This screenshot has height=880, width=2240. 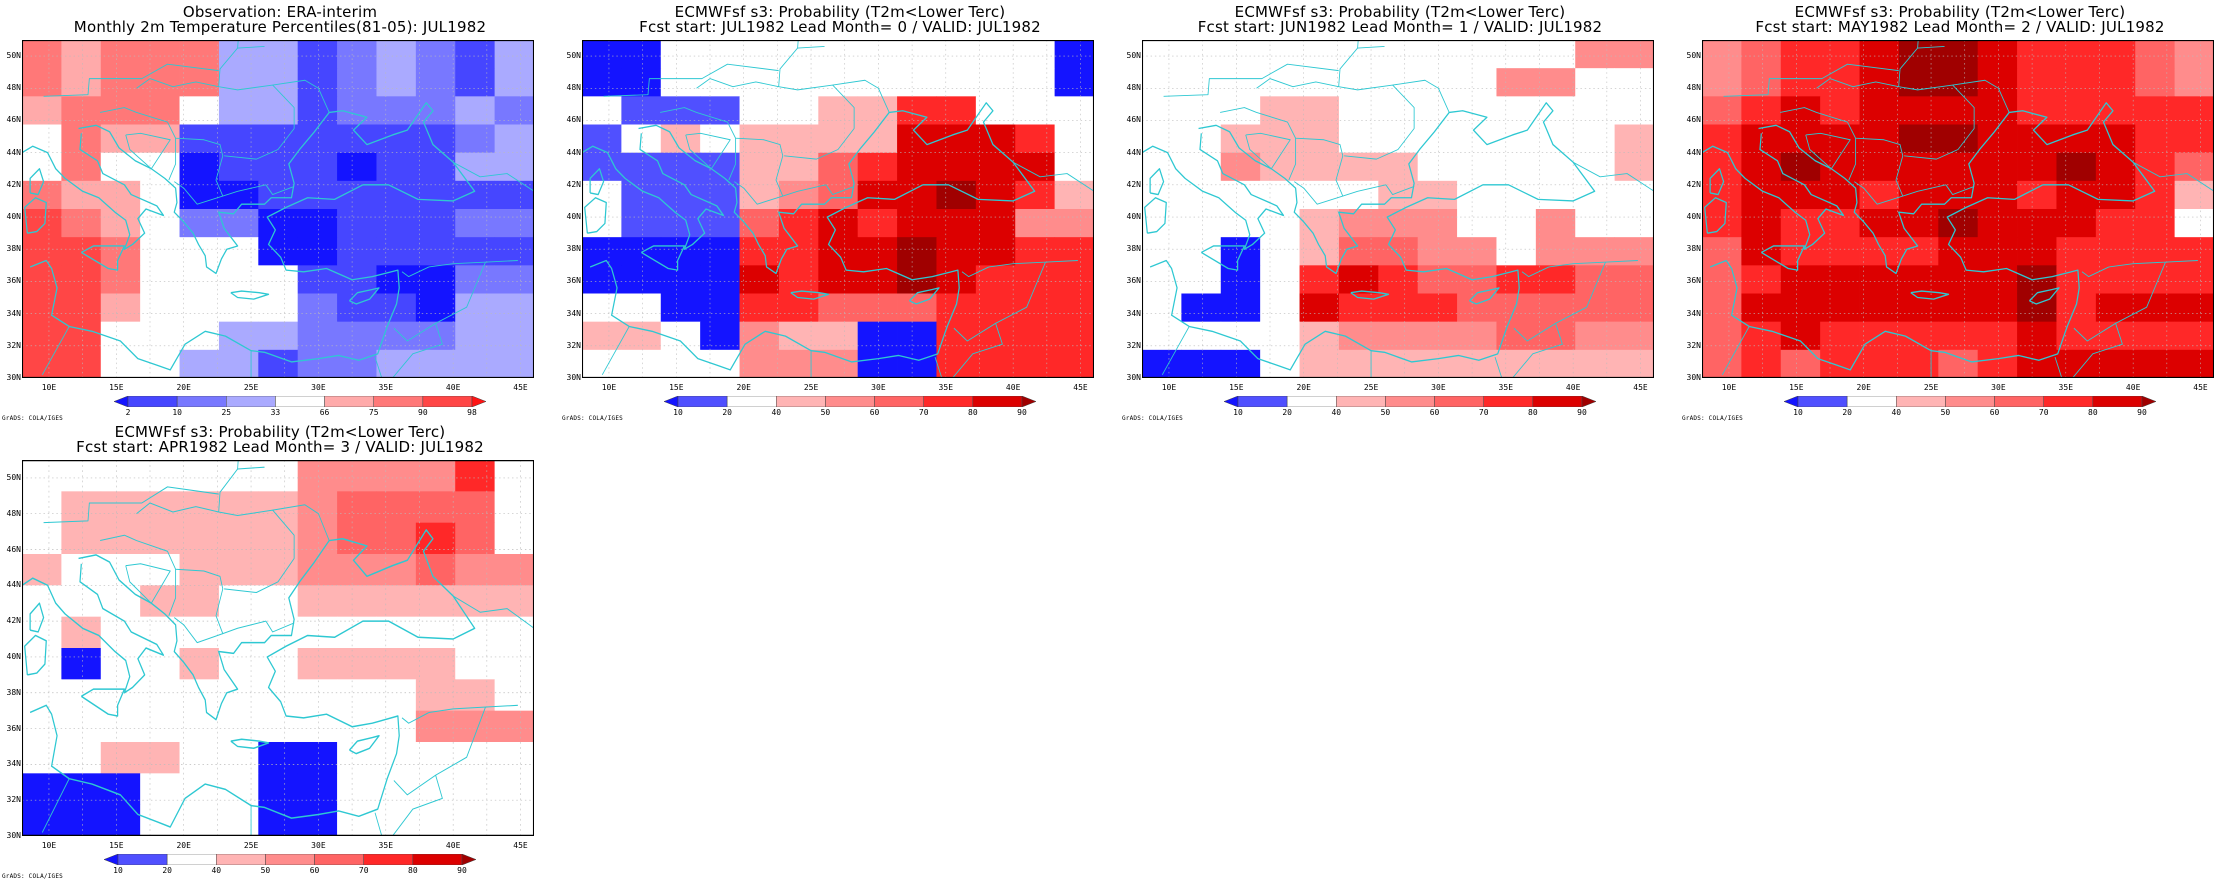 What do you see at coordinates (838, 209) in the screenshot?
I see `map-frame` at bounding box center [838, 209].